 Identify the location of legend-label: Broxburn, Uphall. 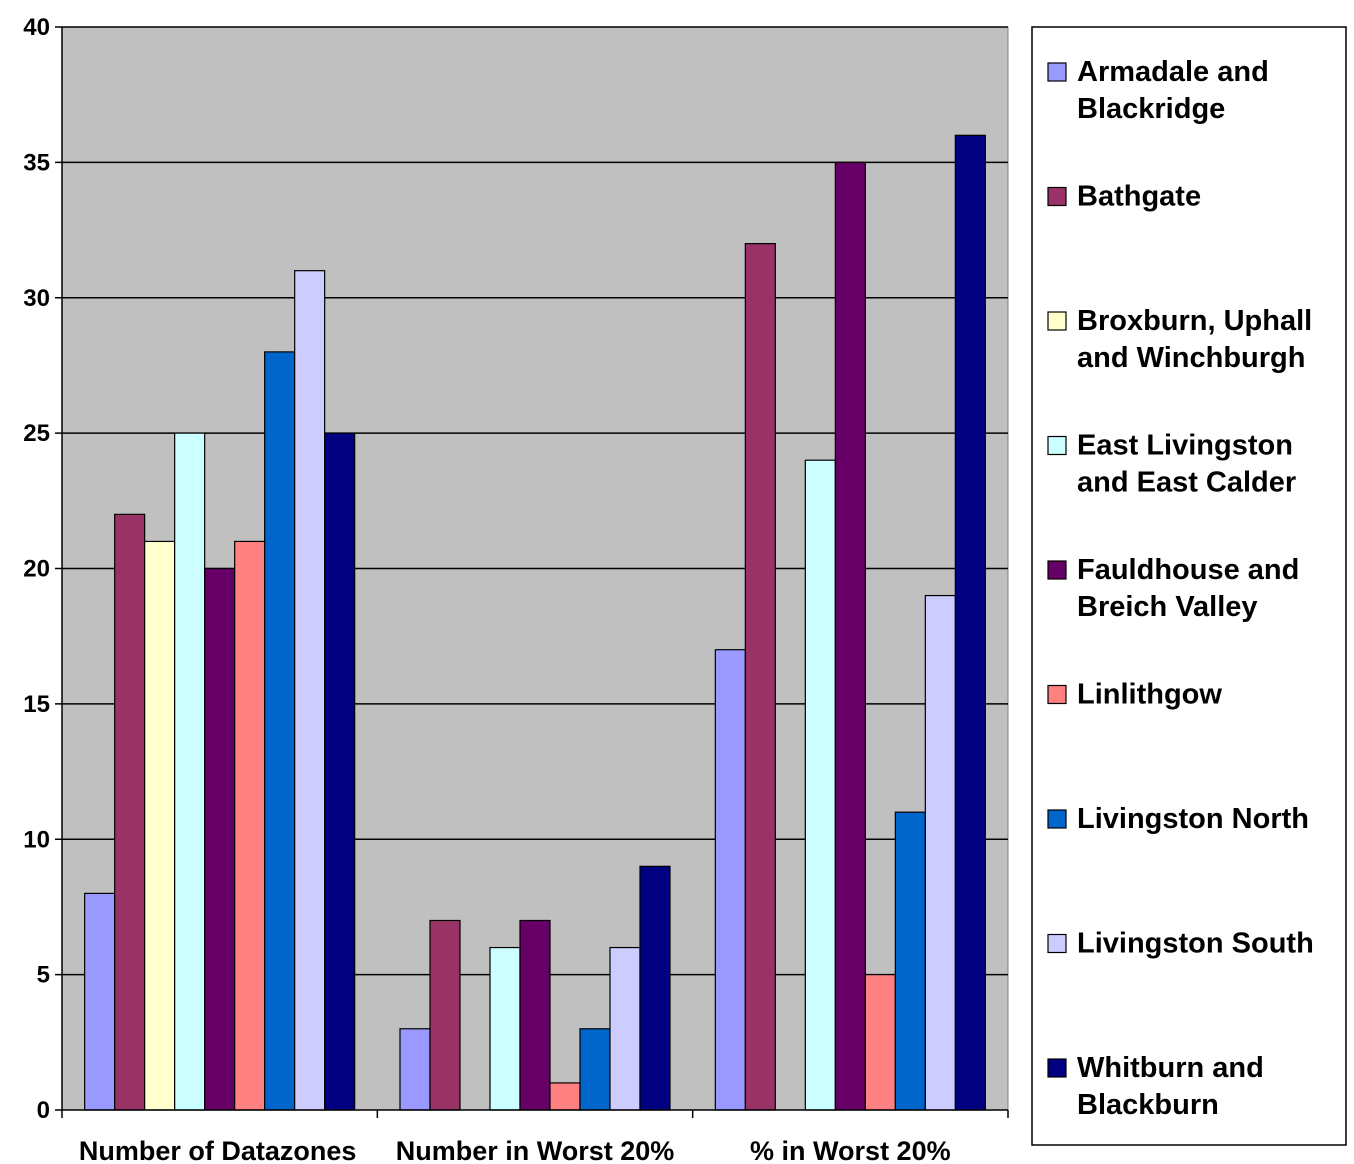
(1194, 321).